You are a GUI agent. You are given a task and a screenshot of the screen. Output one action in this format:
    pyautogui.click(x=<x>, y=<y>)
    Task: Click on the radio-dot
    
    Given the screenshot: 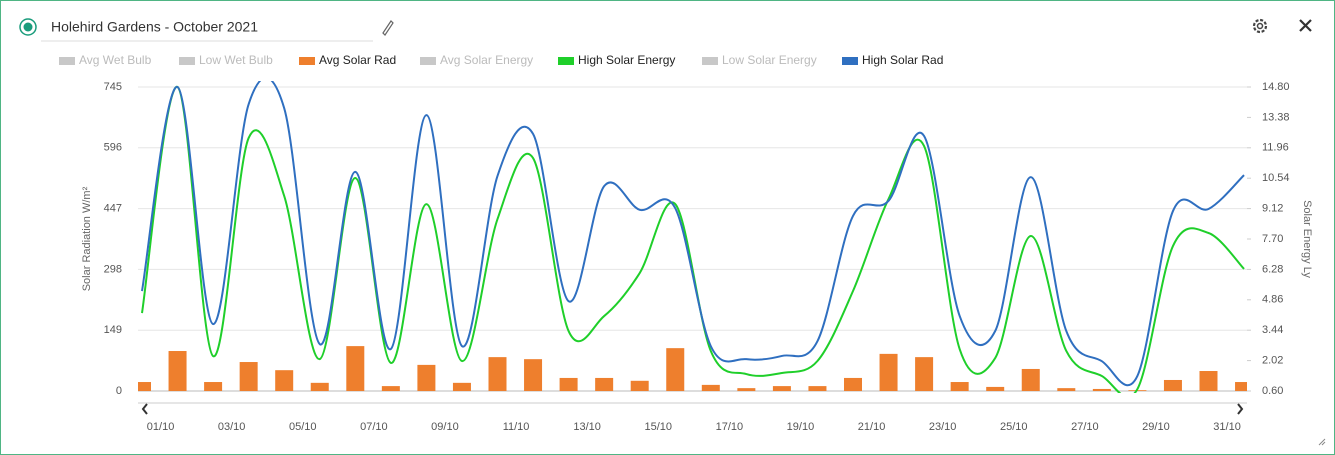 What is the action you would take?
    pyautogui.click(x=28, y=27)
    